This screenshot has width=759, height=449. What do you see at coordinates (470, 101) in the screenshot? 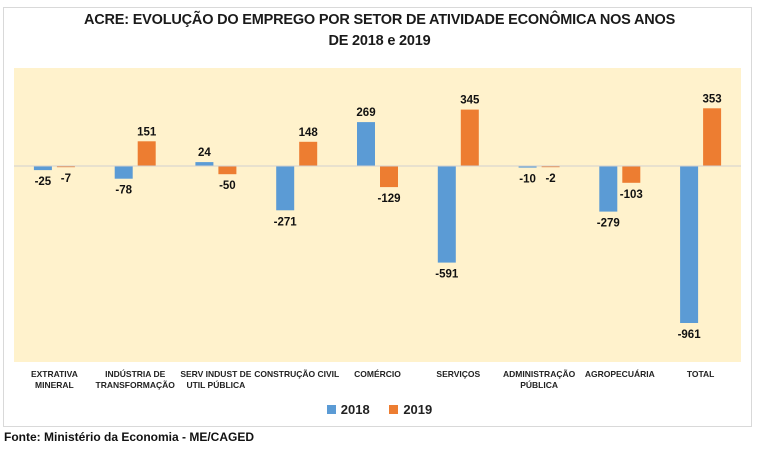
I see `data-label-2019-5: 345` at bounding box center [470, 101].